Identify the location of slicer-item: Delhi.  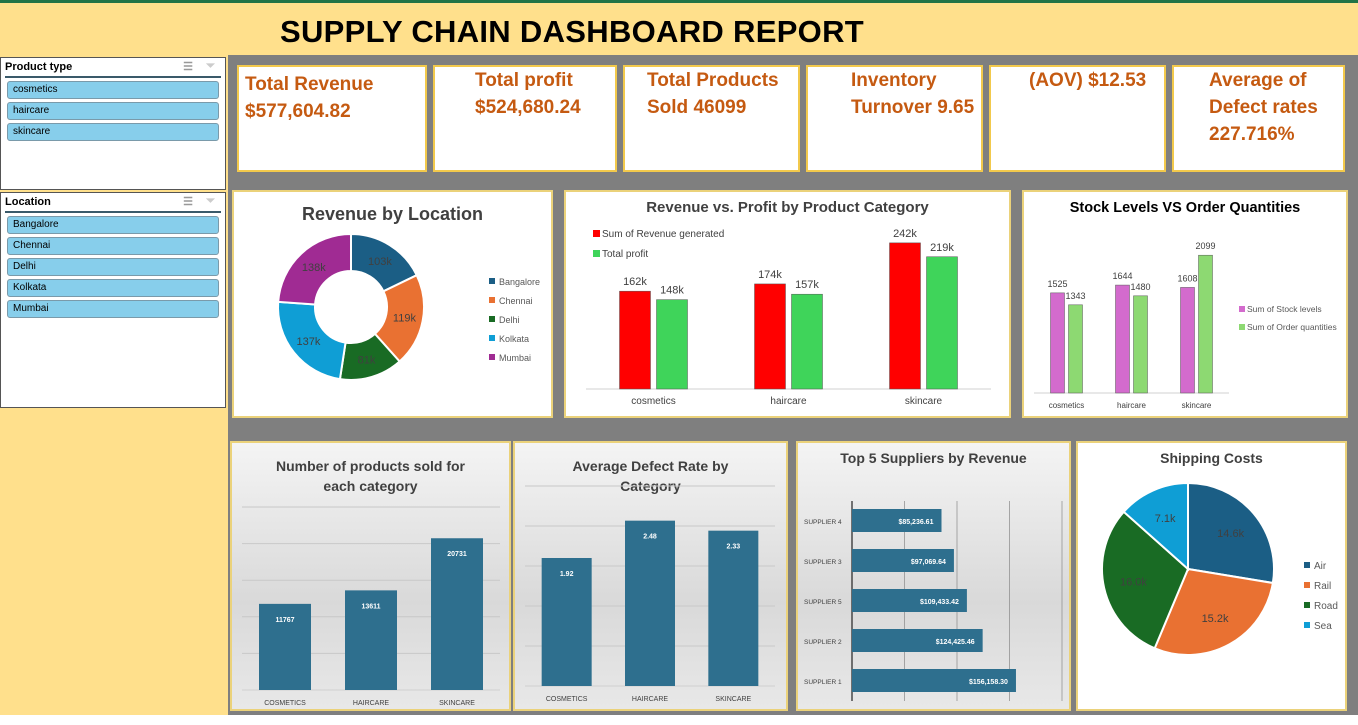
(113, 267).